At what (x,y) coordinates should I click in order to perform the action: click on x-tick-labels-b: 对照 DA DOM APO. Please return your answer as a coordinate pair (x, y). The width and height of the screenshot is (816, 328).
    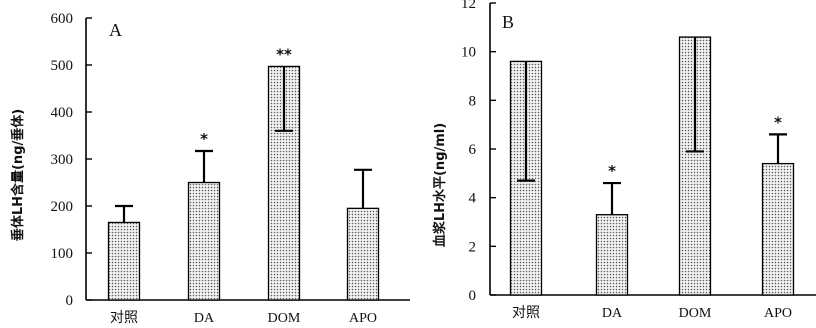
    Looking at the image, I should click on (652, 313).